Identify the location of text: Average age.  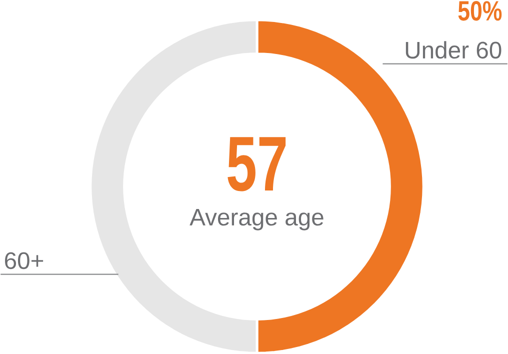
(257, 219).